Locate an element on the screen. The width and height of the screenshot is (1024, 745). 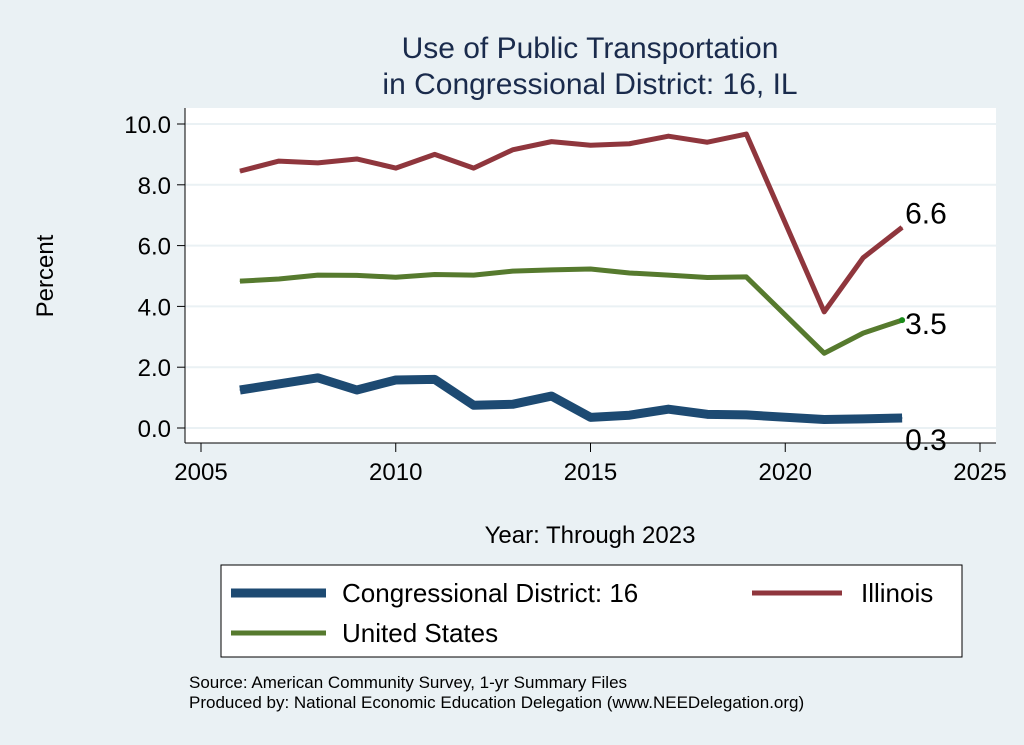
legend-label-us: United States is located at coordinates (420, 633).